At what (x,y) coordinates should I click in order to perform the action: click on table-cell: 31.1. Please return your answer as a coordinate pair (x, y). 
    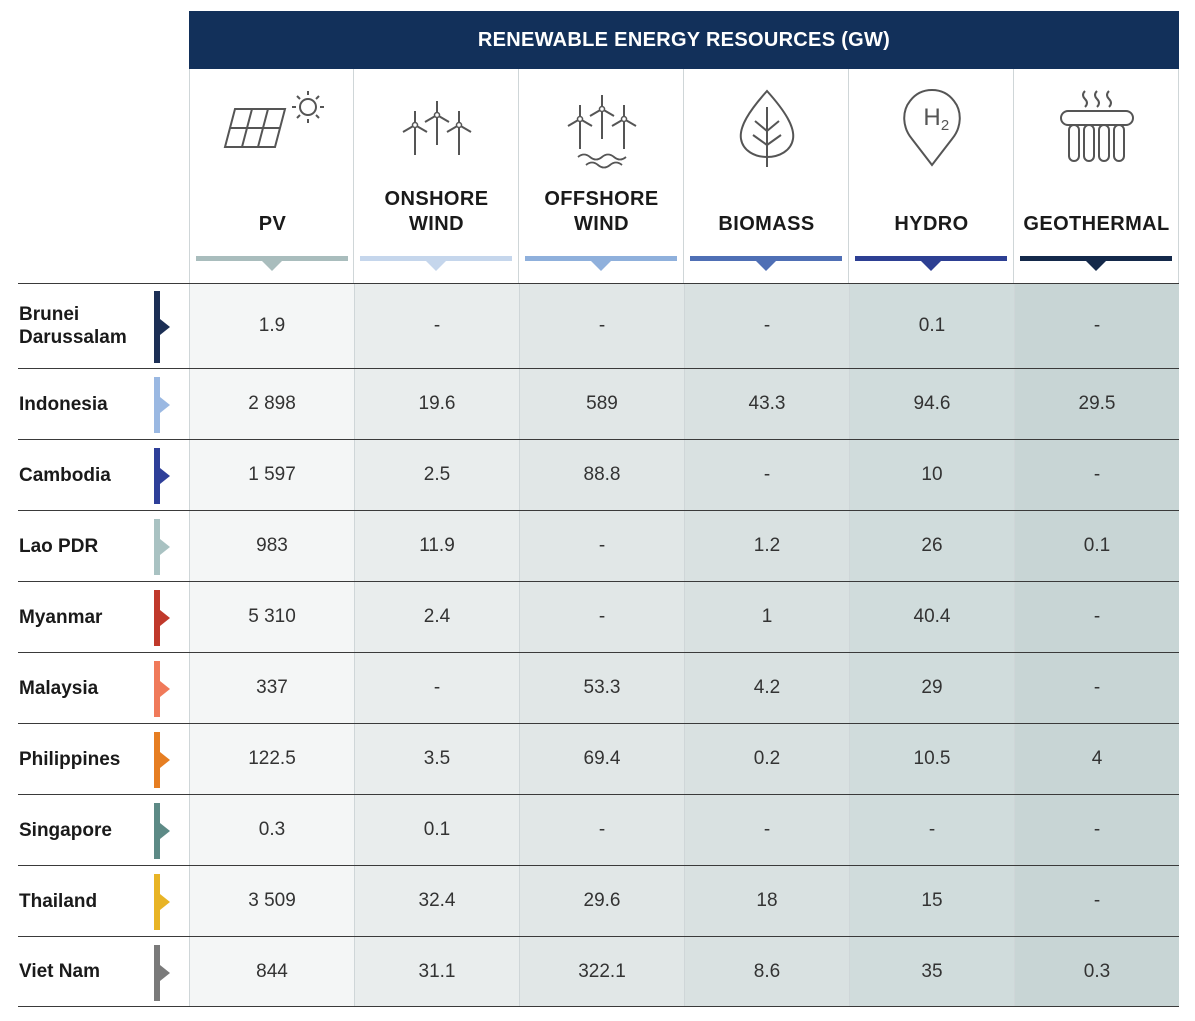
    Looking at the image, I should click on (436, 971).